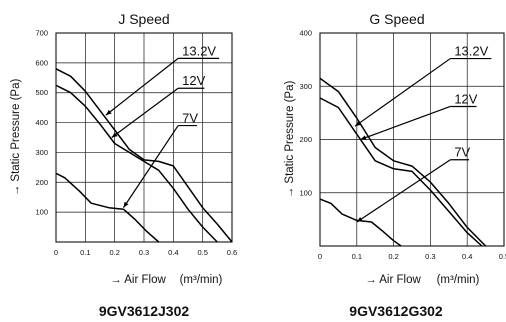 The width and height of the screenshot is (506, 322). What do you see at coordinates (144, 311) in the screenshot?
I see `model-number: 9GV3612J302` at bounding box center [144, 311].